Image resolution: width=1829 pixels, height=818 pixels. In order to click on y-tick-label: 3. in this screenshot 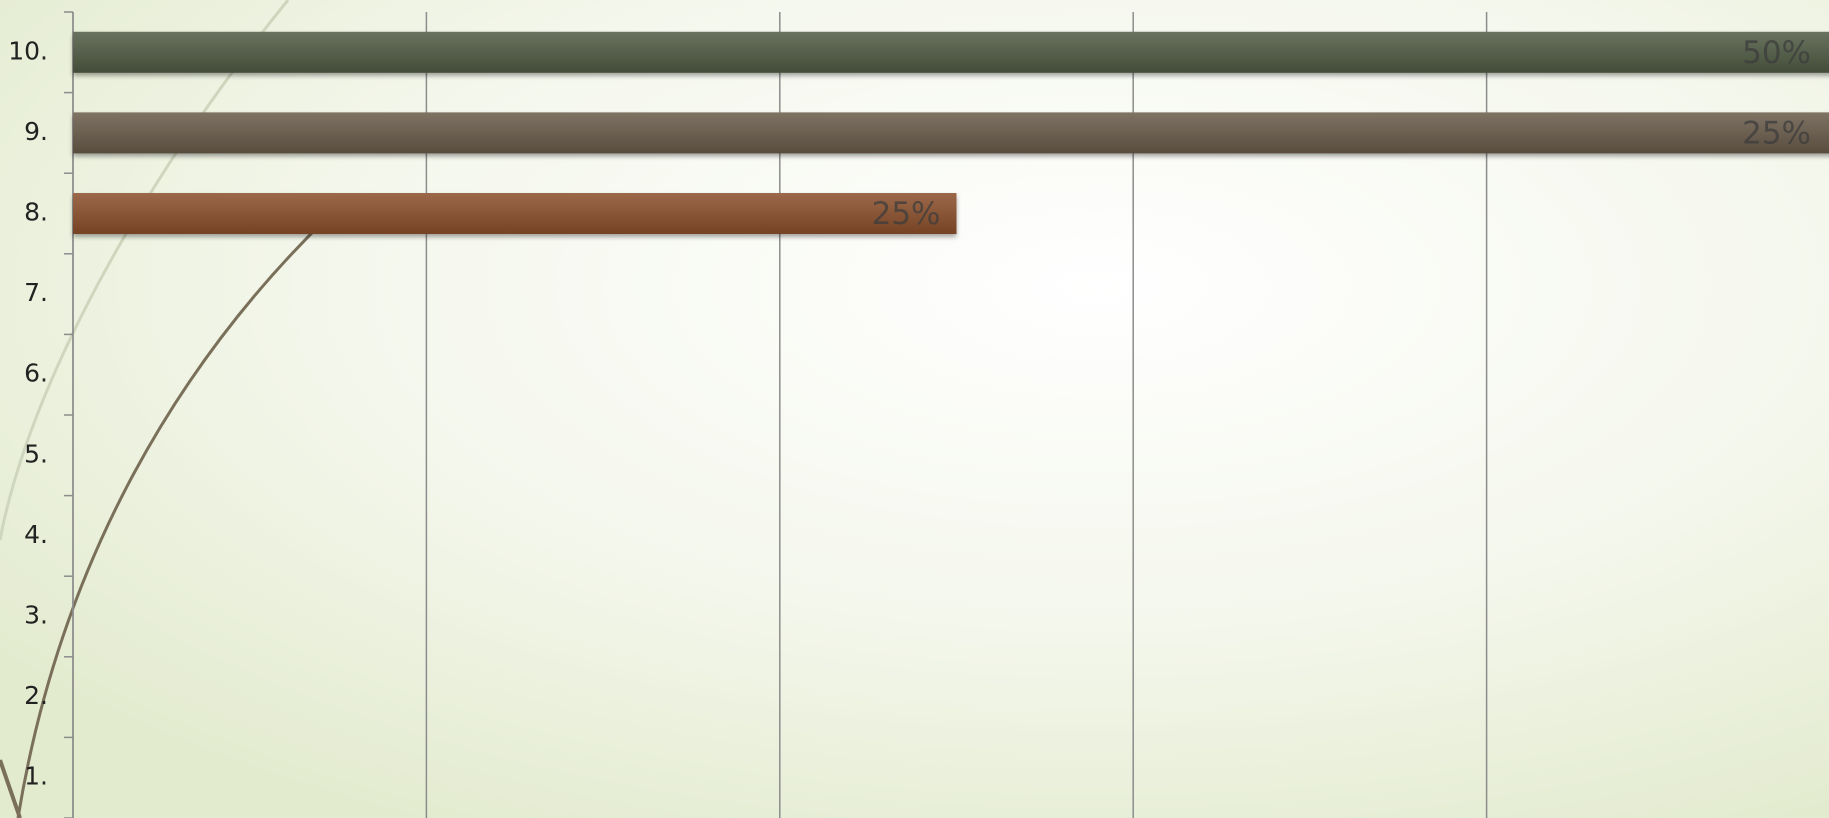, I will do `click(36, 615)`.